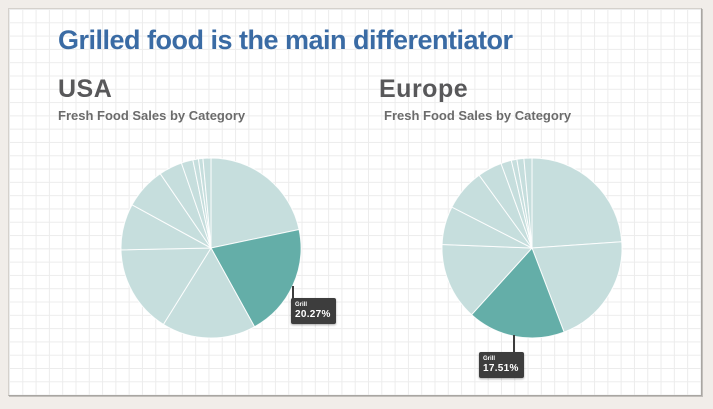 Image resolution: width=713 pixels, height=409 pixels. I want to click on usa-chart-heading: USA, so click(85, 89).